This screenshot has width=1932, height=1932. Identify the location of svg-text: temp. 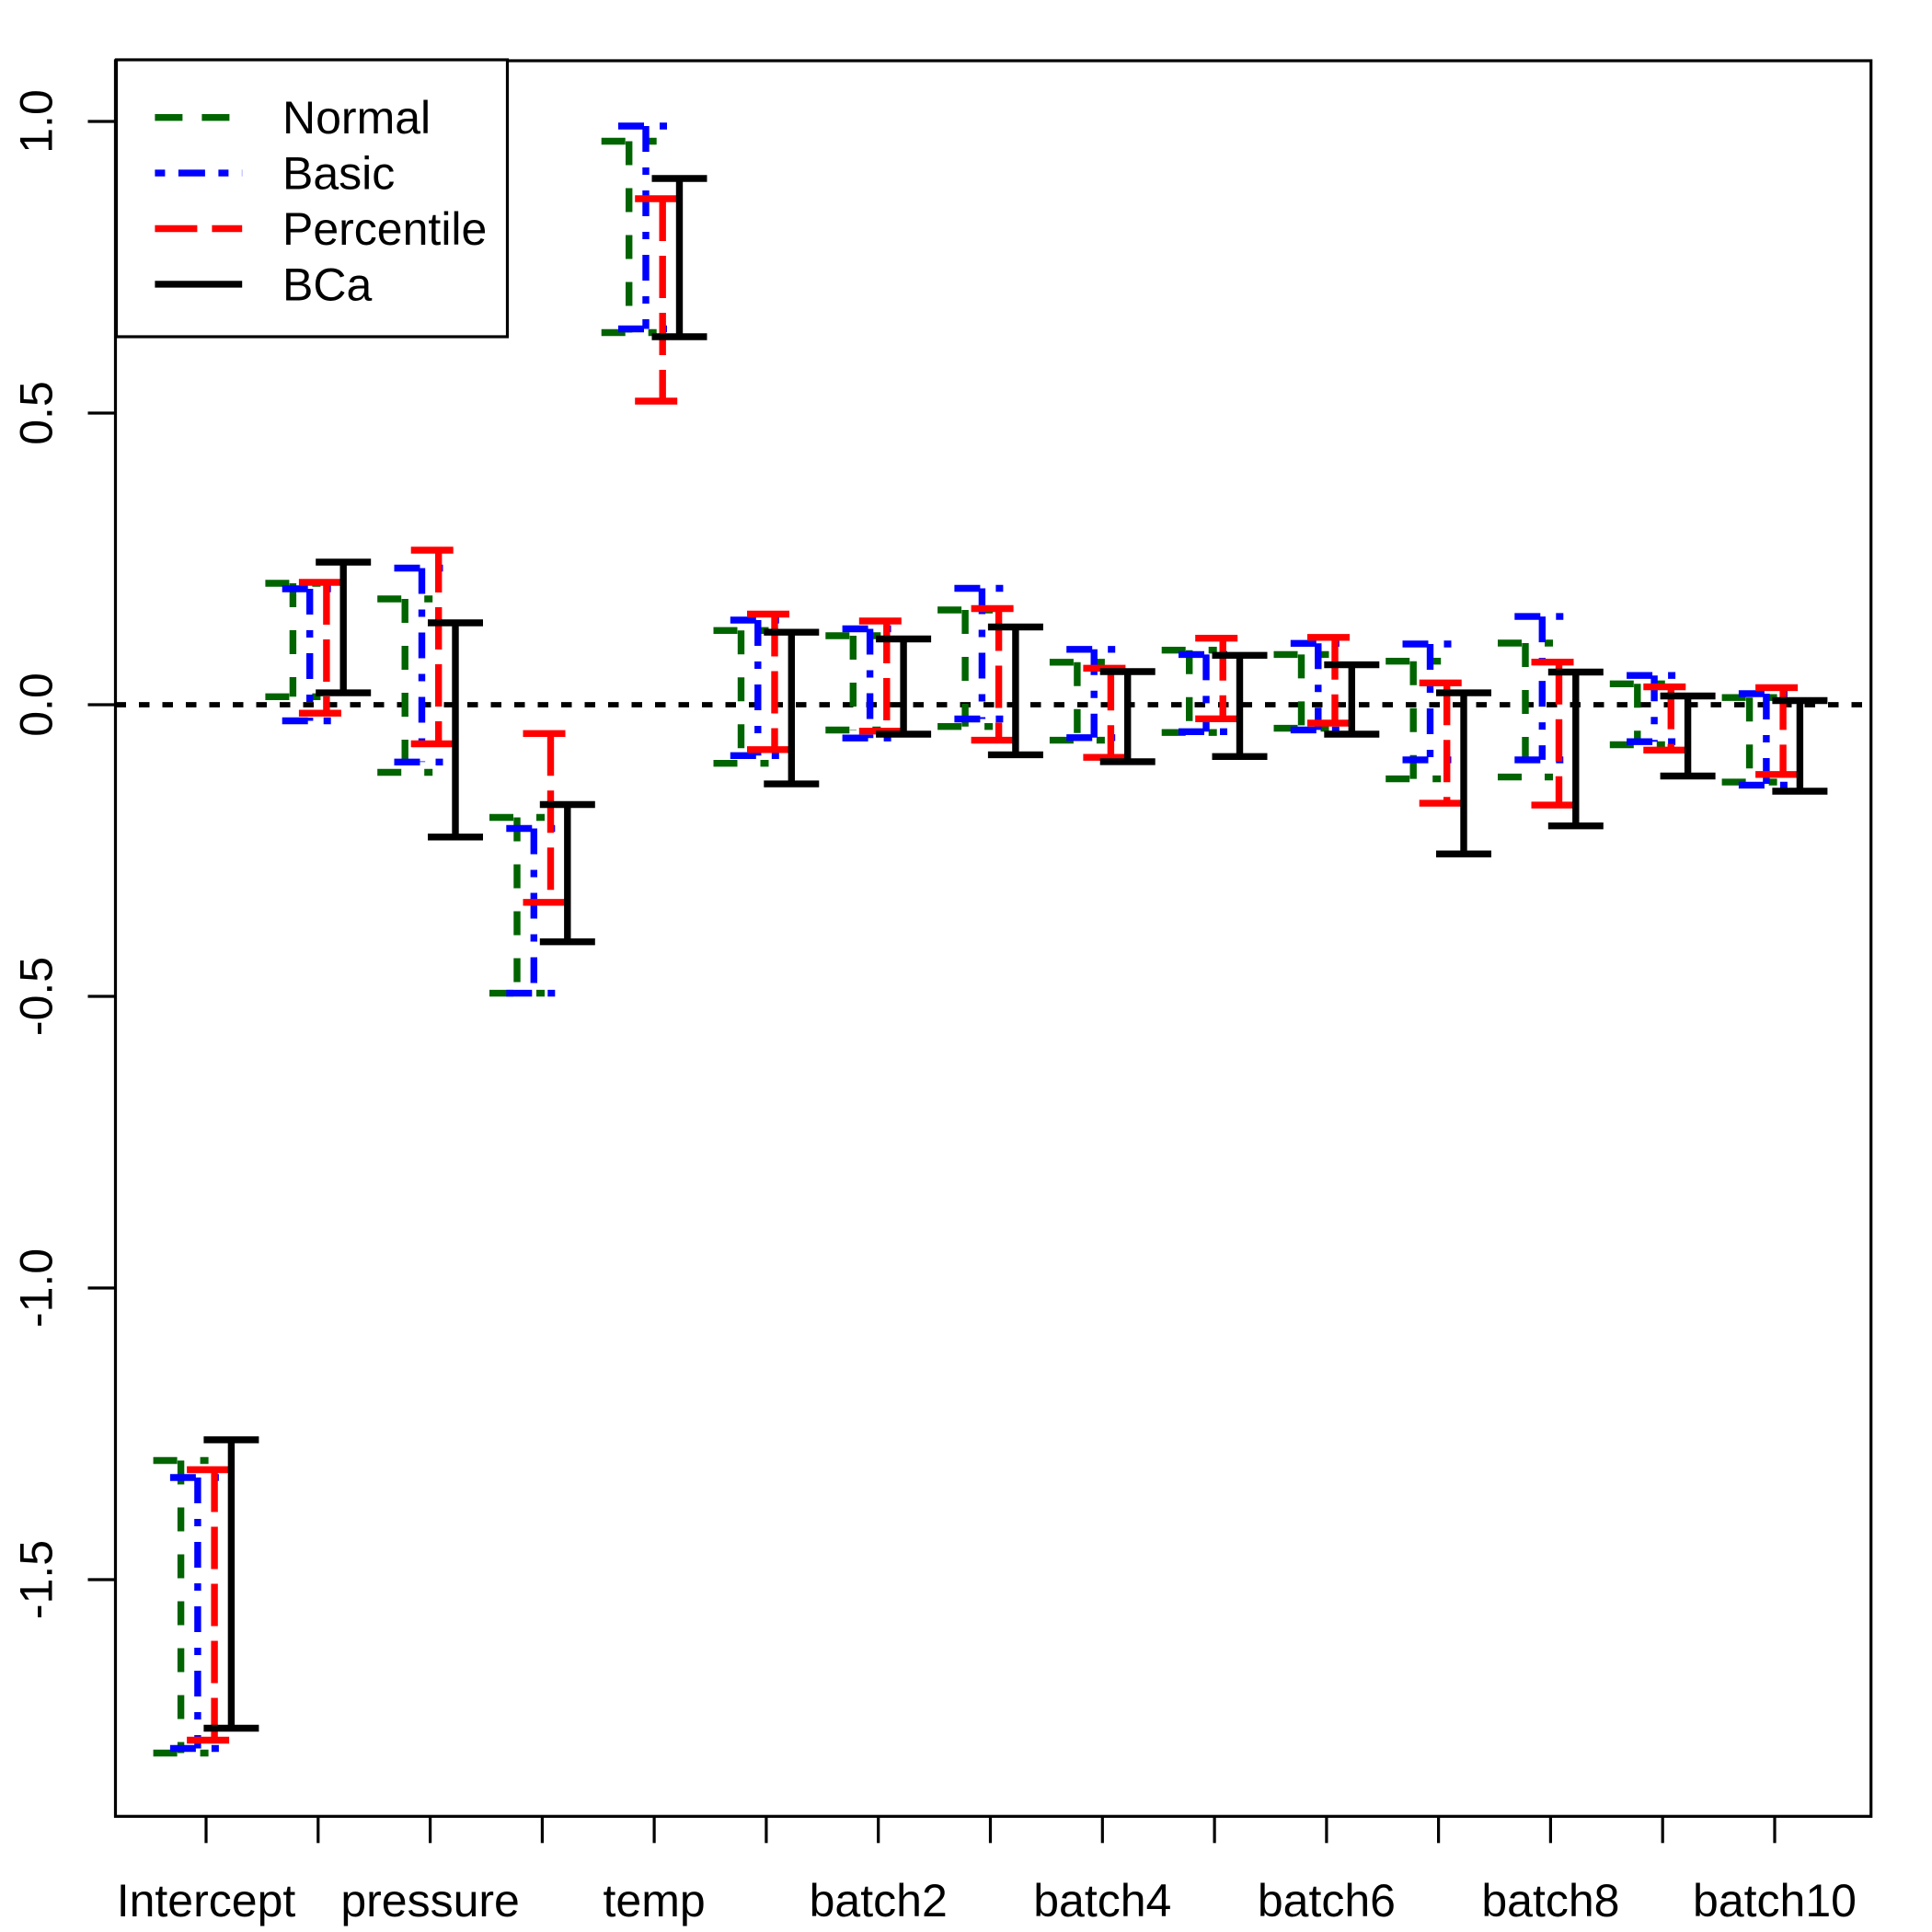
(655, 1901).